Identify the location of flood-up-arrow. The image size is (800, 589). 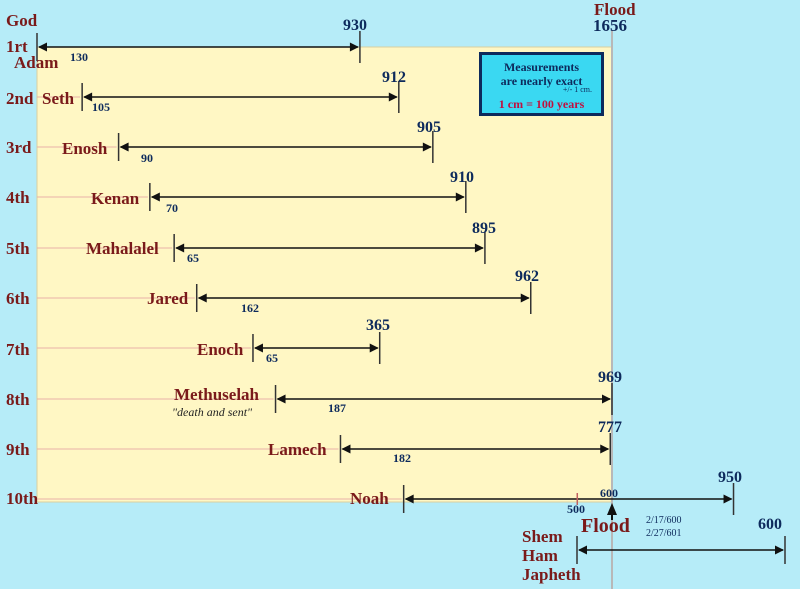
(612, 509).